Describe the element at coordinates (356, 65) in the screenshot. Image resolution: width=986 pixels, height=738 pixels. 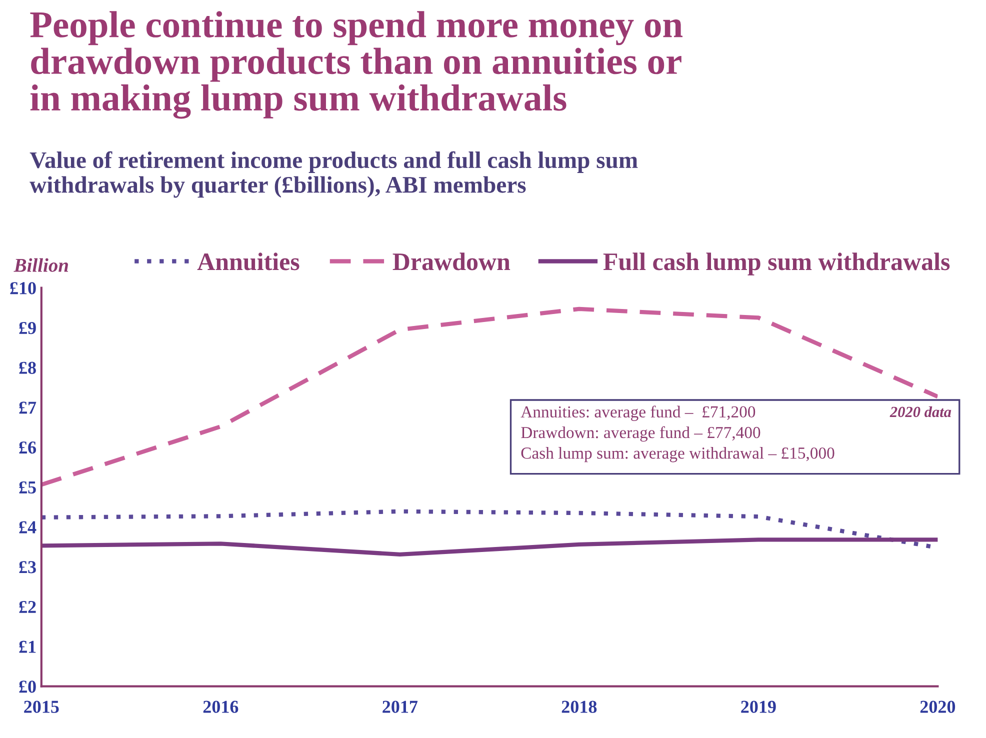
I see `chart-title: People continue to spend more money on drawdown products than on annuities or in making lump sum withdrawals` at that location.